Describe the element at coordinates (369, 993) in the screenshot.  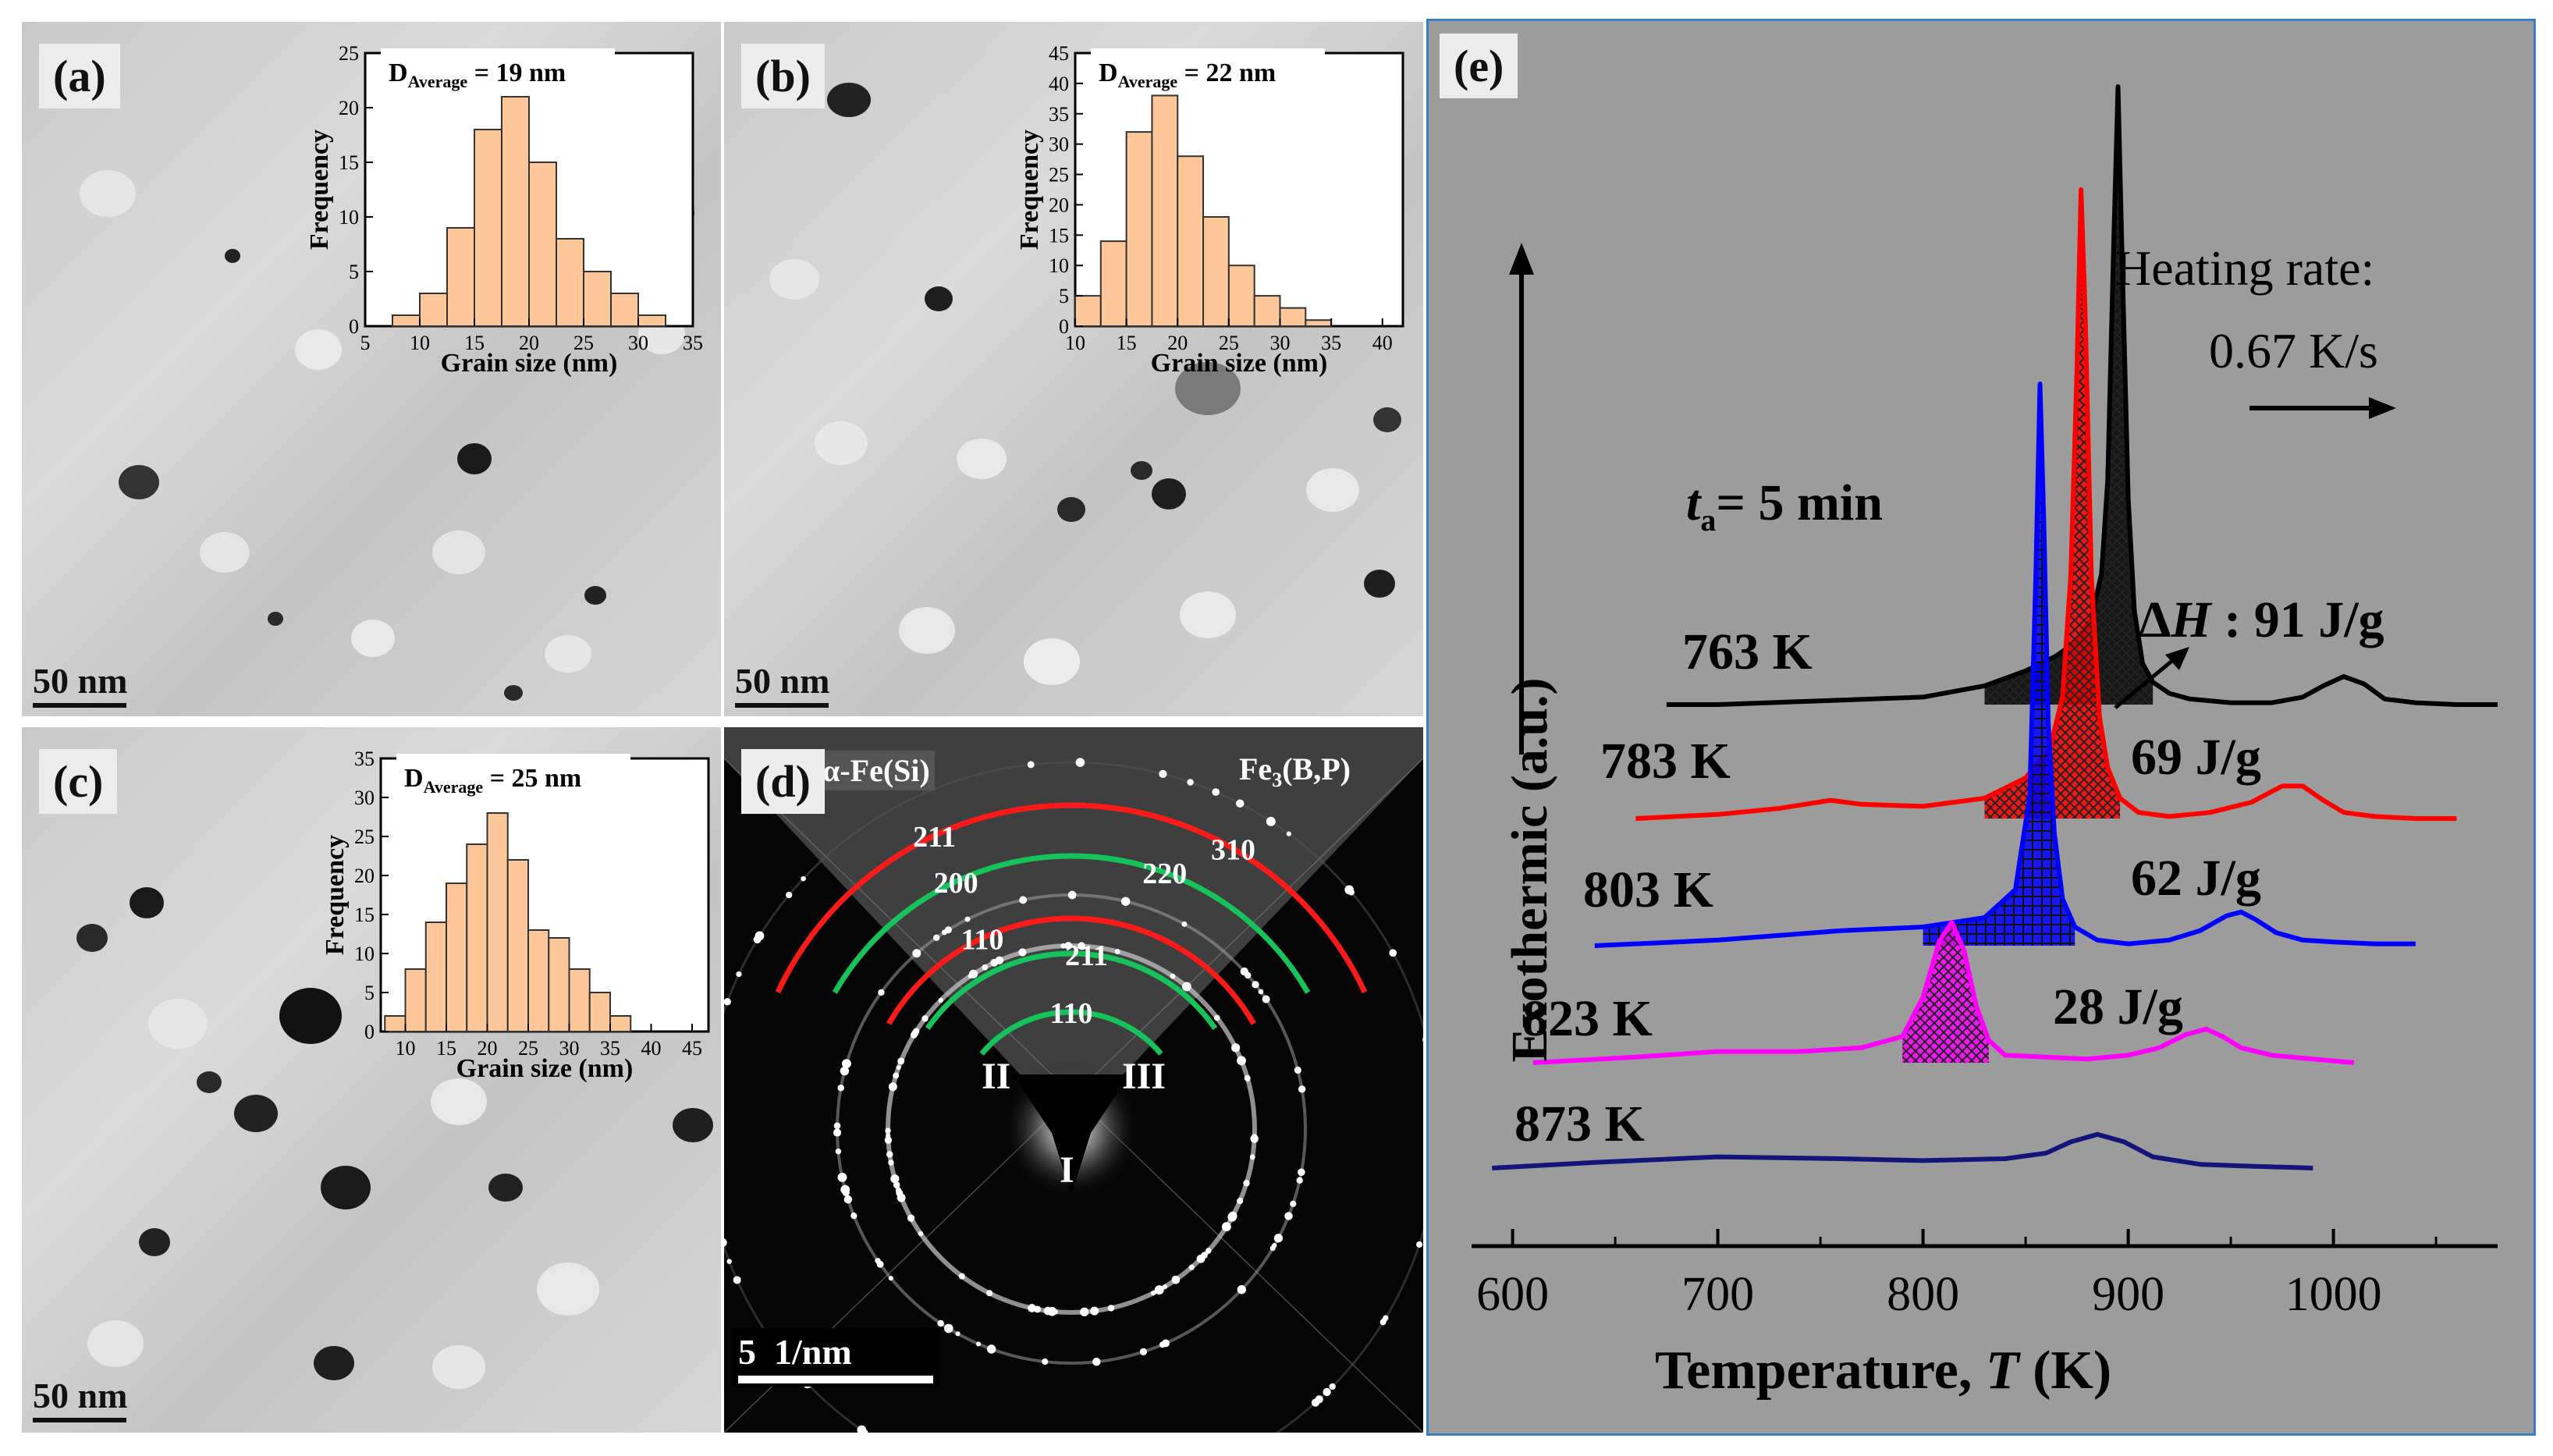
I see `hist-y-tick-label: 5` at that location.